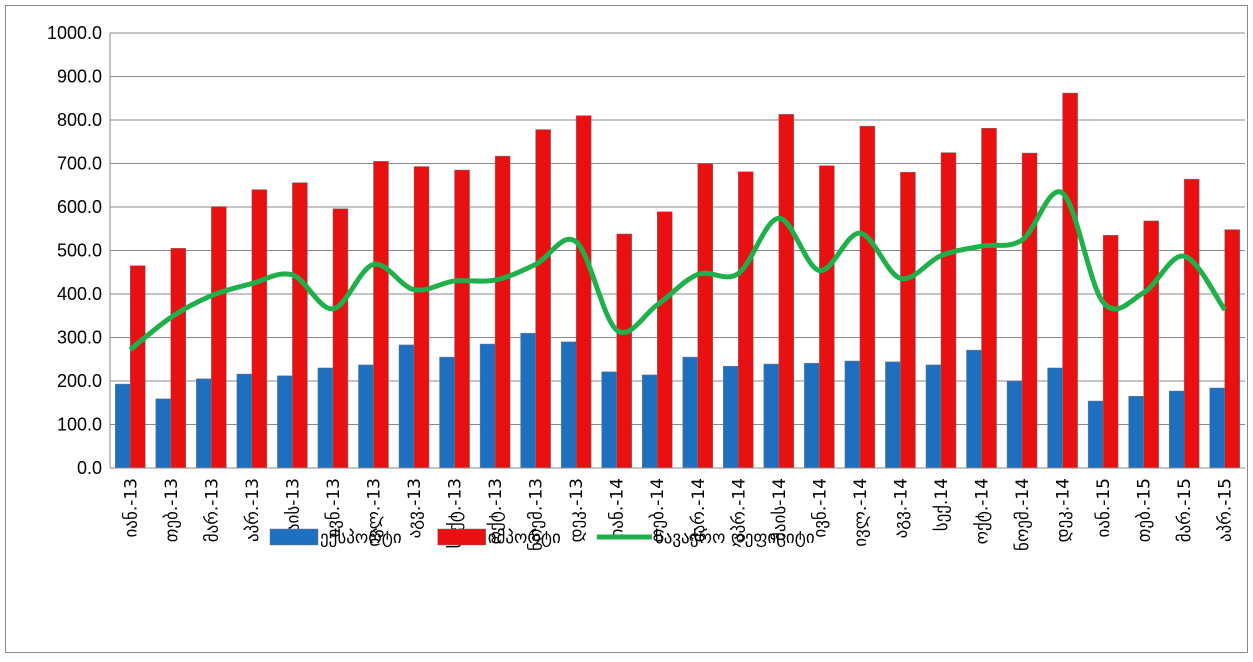  What do you see at coordinates (901, 508) in the screenshot?
I see `x-tick-label: აგვ.-14` at bounding box center [901, 508].